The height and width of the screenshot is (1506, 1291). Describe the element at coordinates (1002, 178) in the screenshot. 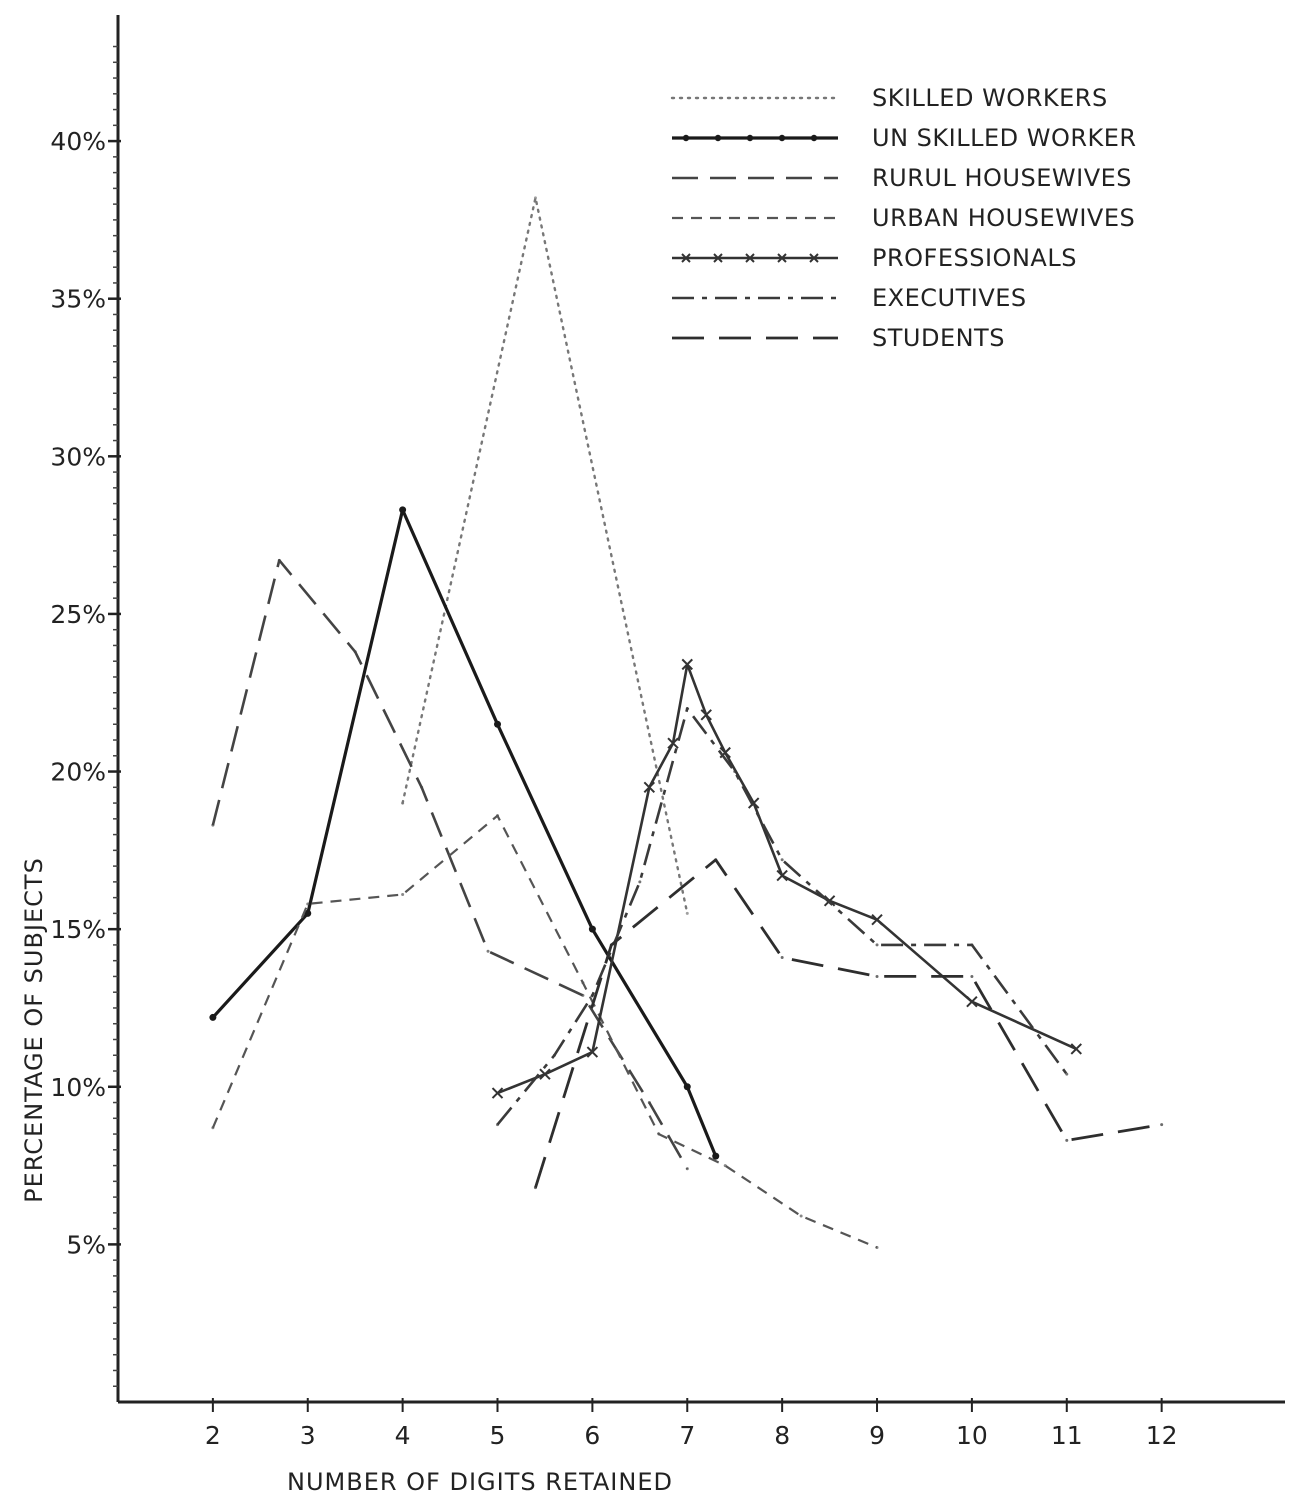

I see `legend-label: RURUL HOUSEWIVES` at that location.